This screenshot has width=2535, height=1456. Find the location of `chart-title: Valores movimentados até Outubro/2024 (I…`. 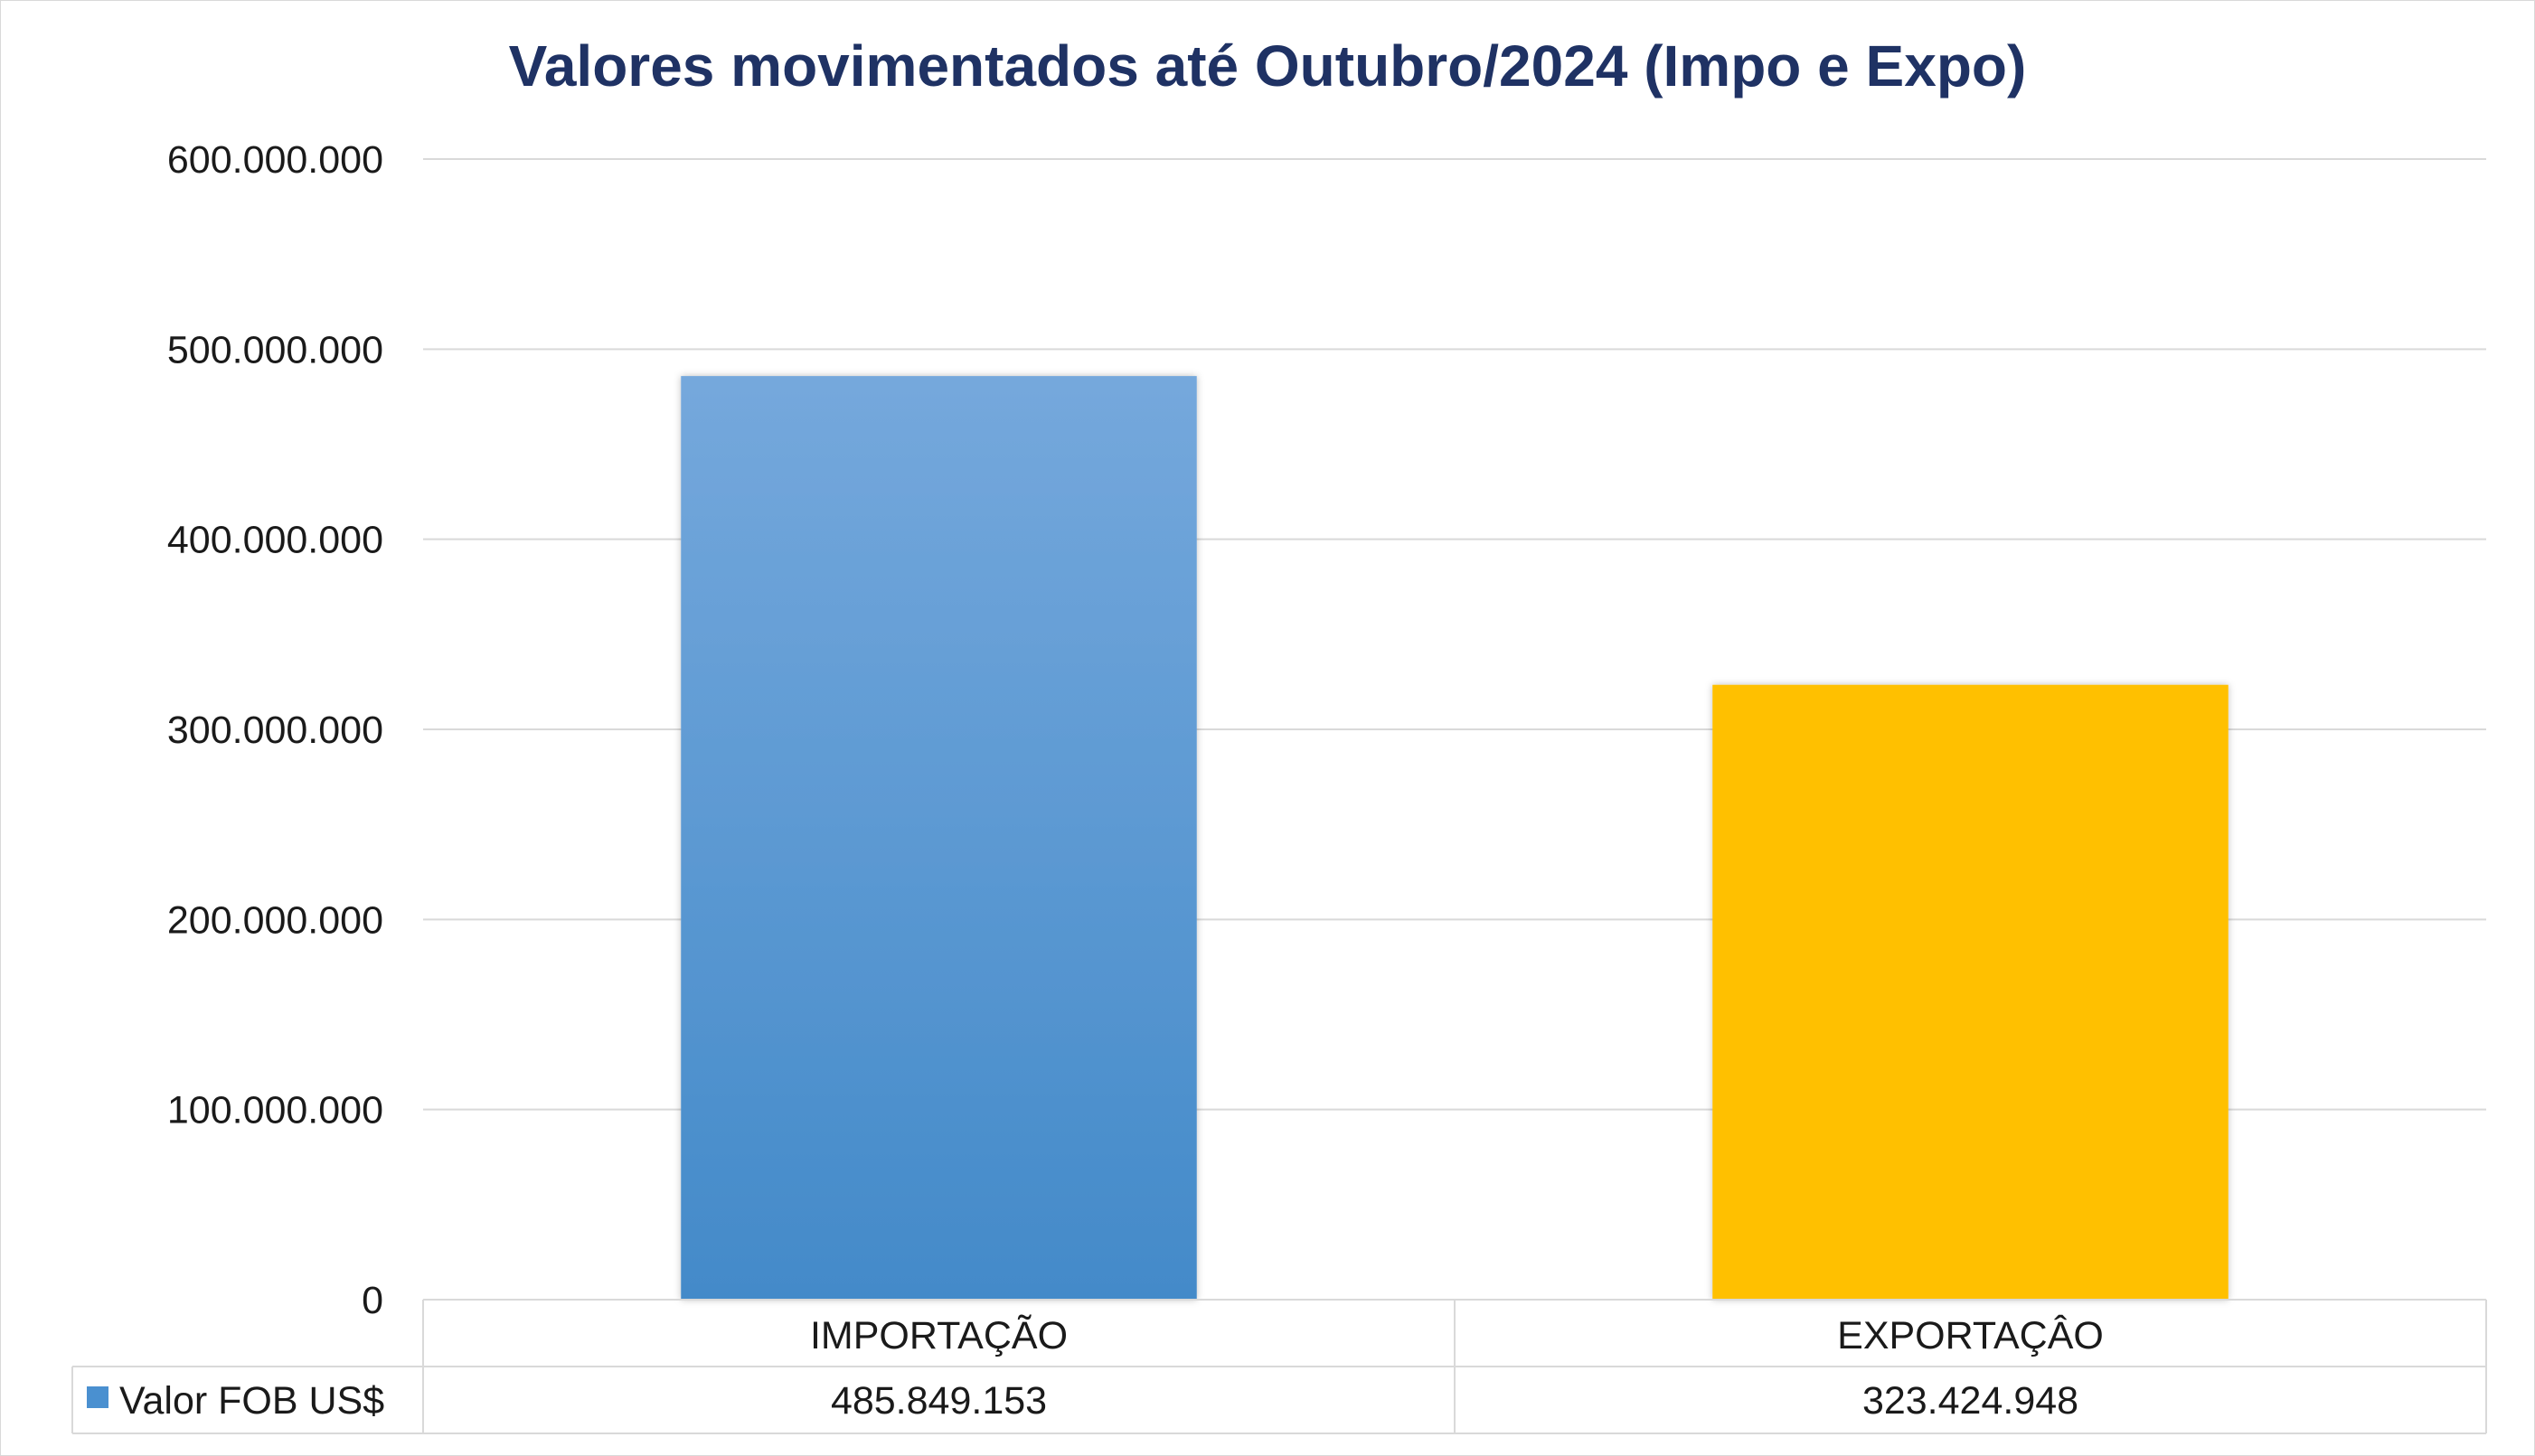

chart-title: Valores movimentados até Outubro/2024 (I… is located at coordinates (1267, 66).